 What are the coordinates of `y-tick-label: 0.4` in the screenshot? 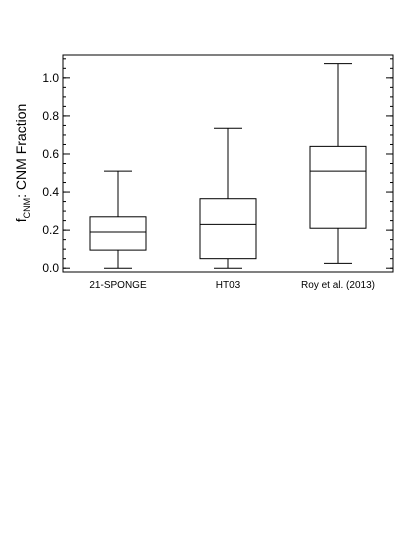 It's located at (50, 192).